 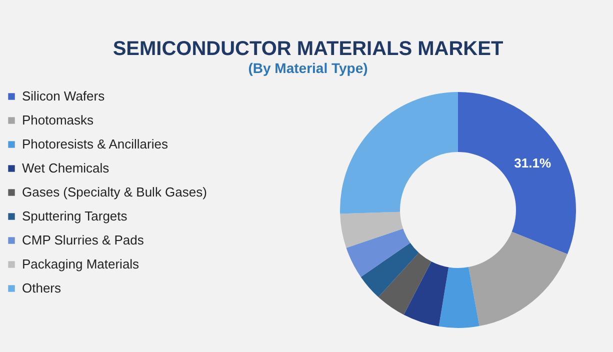 I want to click on legend-label: Photomasks, so click(x=58, y=120).